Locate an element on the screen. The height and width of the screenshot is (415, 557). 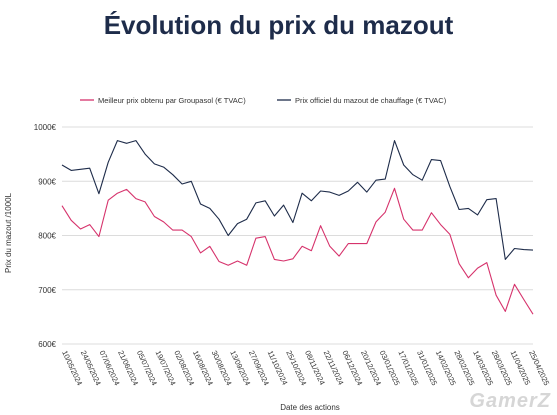
y-tick-label: 700€ is located at coordinates (47, 290).